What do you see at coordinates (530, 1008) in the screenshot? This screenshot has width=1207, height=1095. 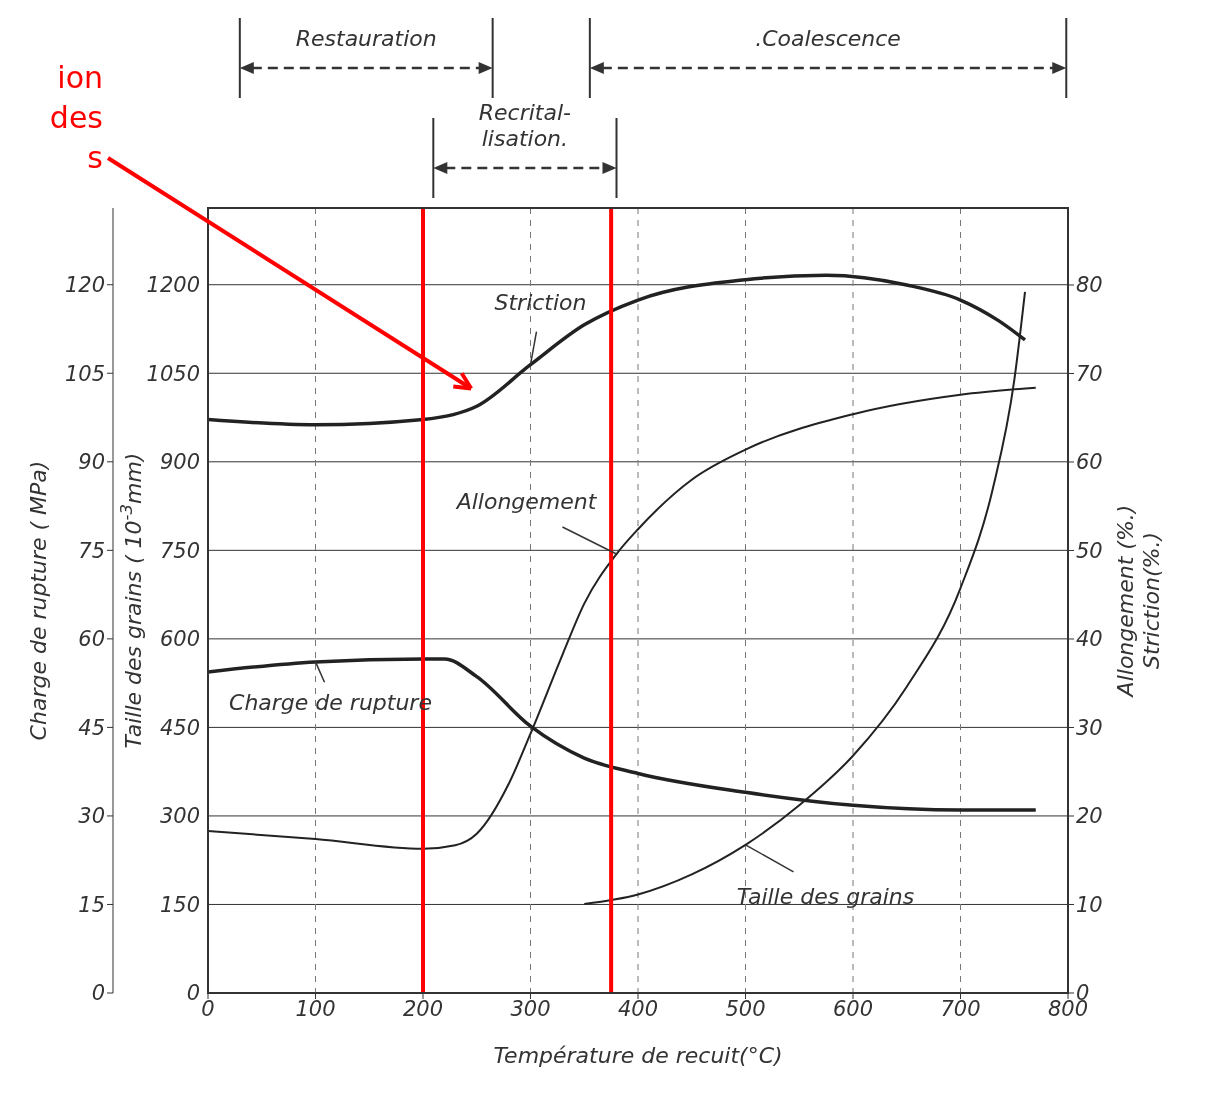 I see `x-tick-label: 300` at bounding box center [530, 1008].